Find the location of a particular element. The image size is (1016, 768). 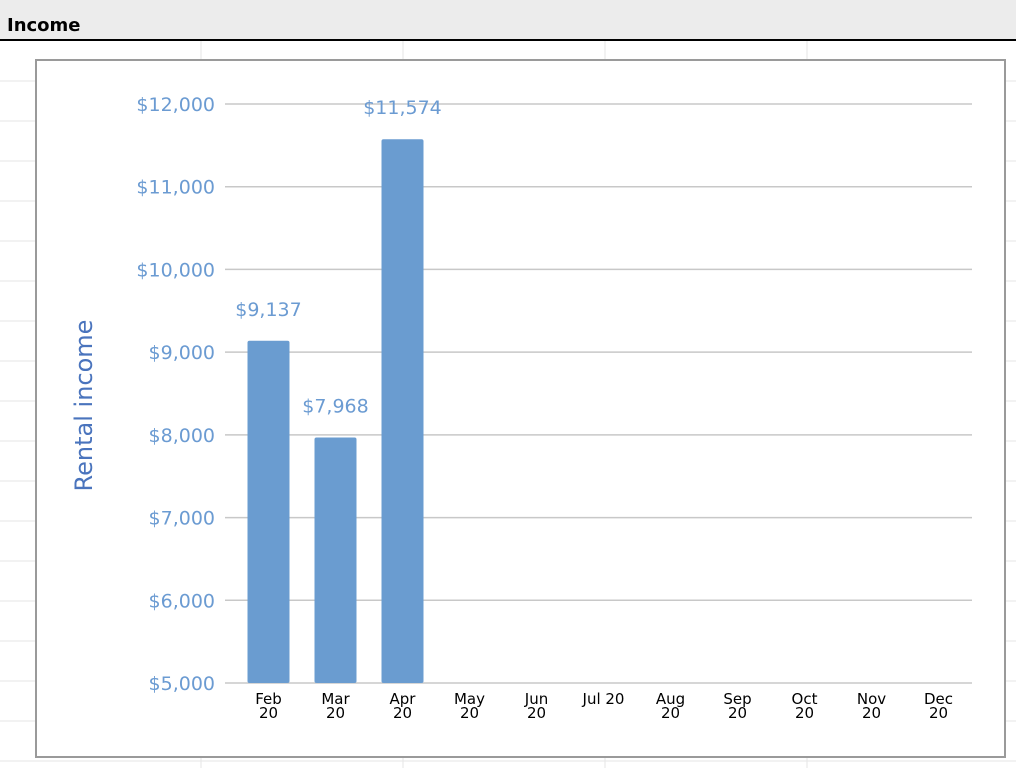

y-tick-label: $7,000 is located at coordinates (182, 519).